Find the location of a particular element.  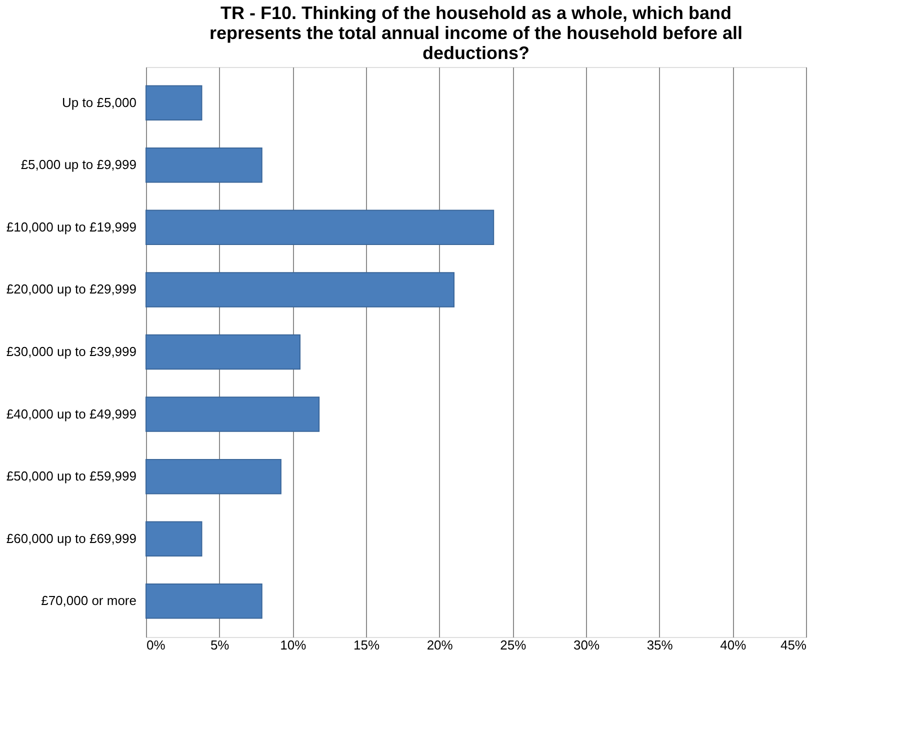

x-tick-label: 5% is located at coordinates (220, 645).